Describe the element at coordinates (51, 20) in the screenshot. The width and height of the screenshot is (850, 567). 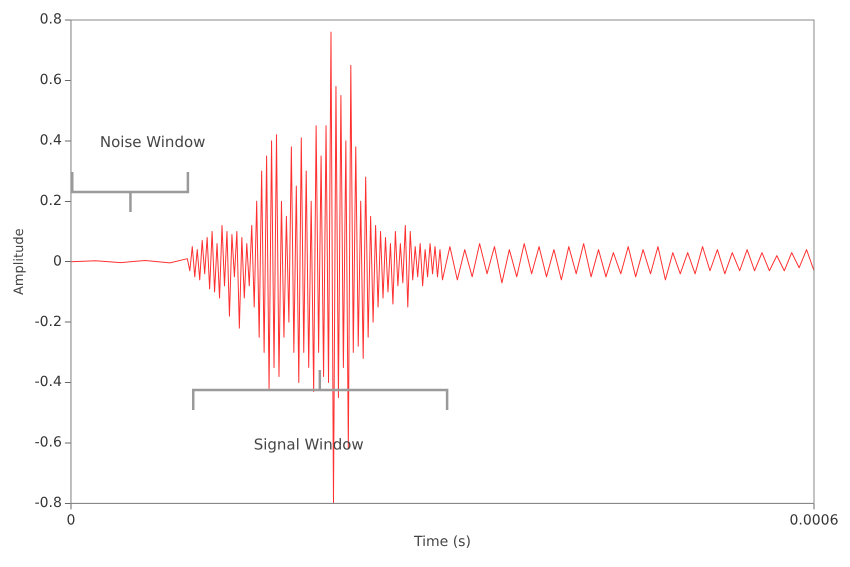
I see `y-tick-label: 0.8` at that location.